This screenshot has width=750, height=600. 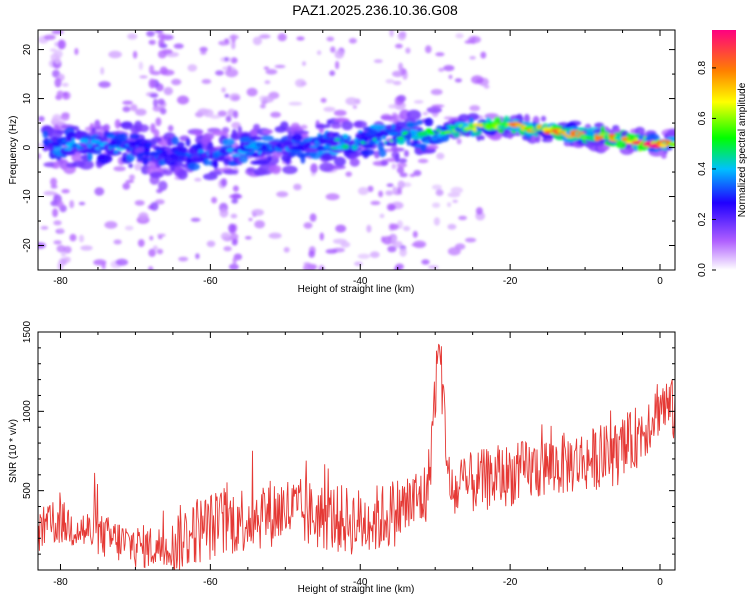 I want to click on x-tick-label: -80, so click(x=60, y=582).